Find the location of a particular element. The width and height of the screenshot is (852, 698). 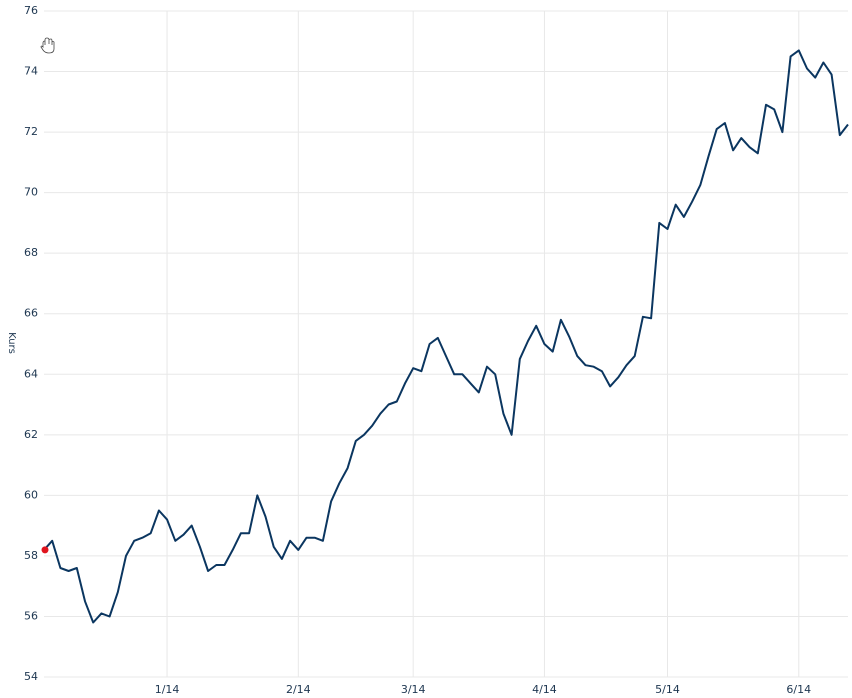

x-tick-label: 4/14 is located at coordinates (544, 689).